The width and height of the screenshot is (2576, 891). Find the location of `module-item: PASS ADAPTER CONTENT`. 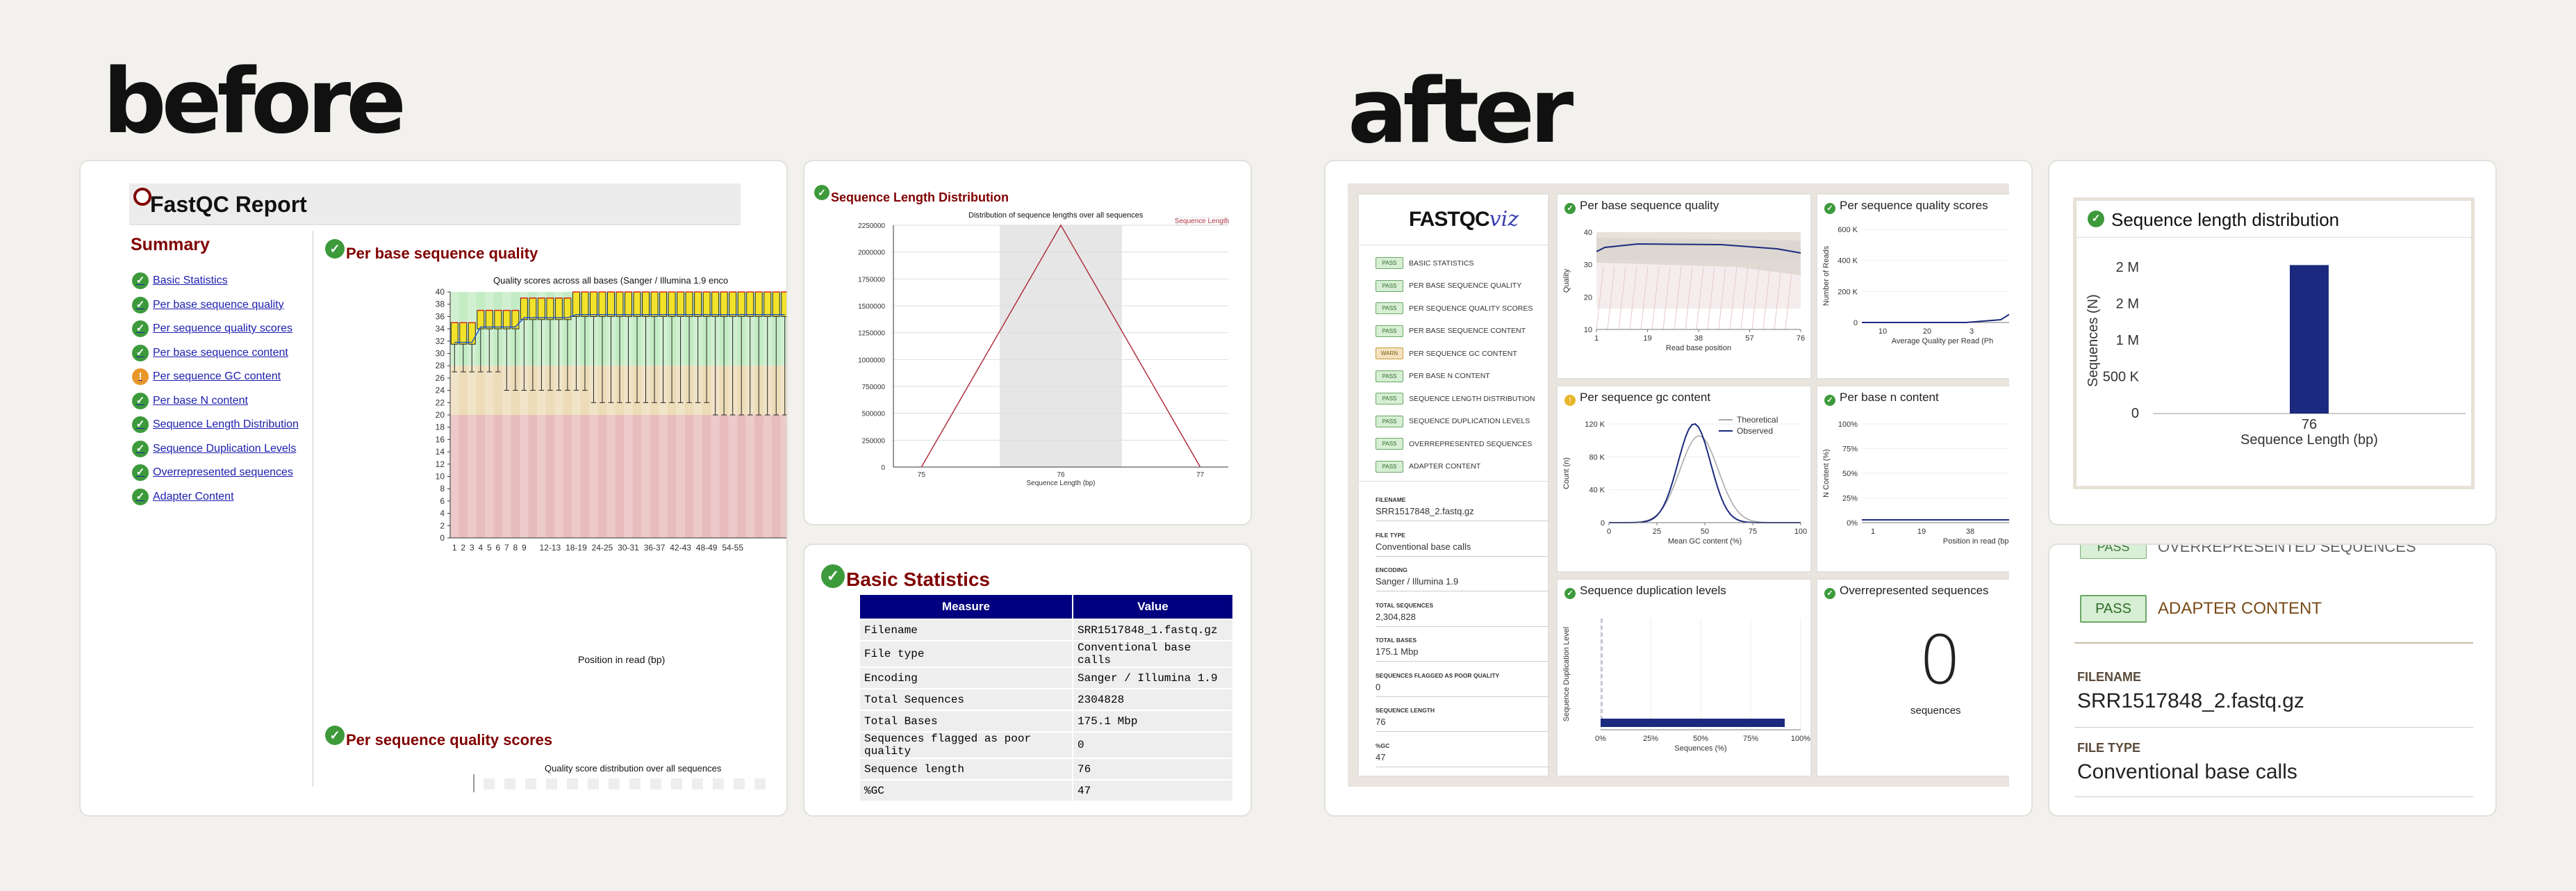

module-item: PASS ADAPTER CONTENT is located at coordinates (1428, 466).